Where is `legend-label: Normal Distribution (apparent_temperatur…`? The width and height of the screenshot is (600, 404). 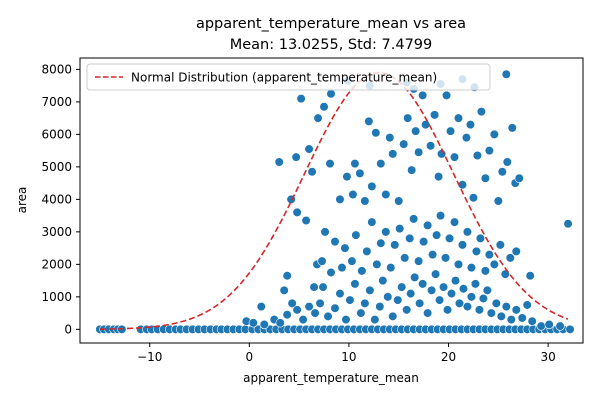
legend-label: Normal Distribution (apparent_temperatur… is located at coordinates (284, 78).